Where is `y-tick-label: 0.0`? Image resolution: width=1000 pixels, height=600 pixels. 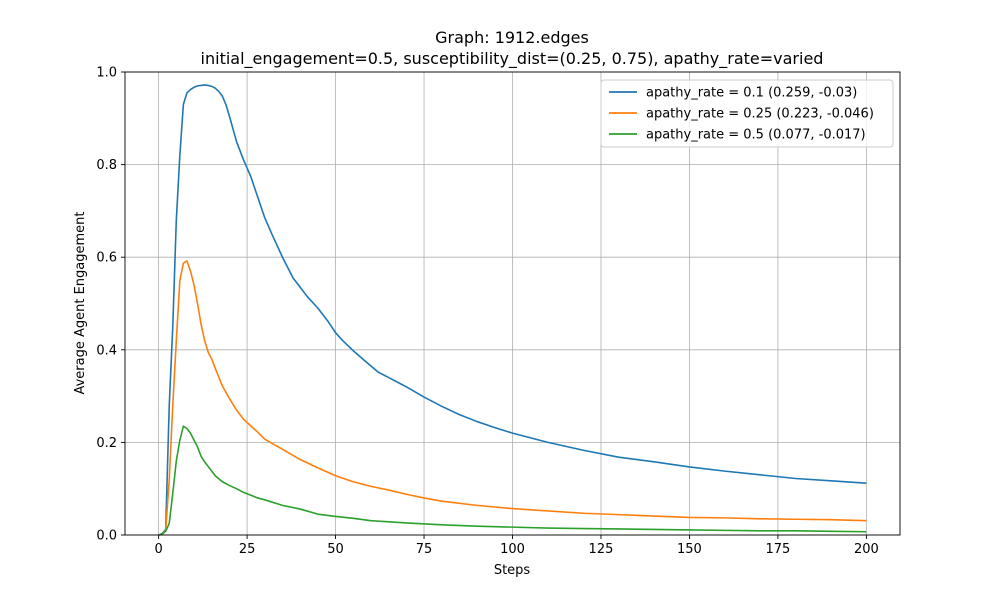 y-tick-label: 0.0 is located at coordinates (106, 536).